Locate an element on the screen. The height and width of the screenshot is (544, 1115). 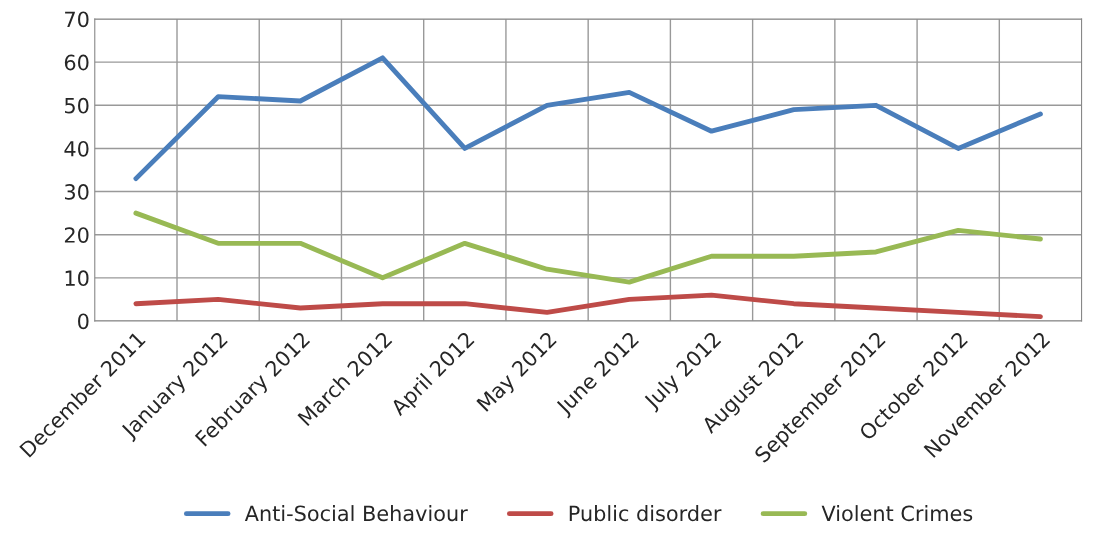
y-tick-label: 10 is located at coordinates (77, 278).